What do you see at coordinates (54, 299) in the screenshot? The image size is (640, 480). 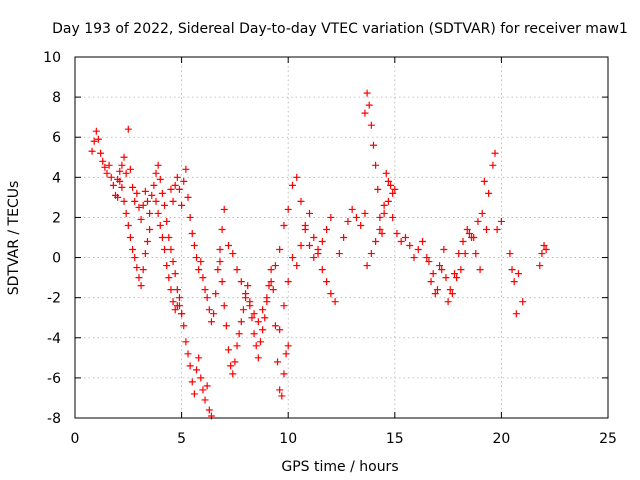 I see `y-tick-label: -2` at bounding box center [54, 299].